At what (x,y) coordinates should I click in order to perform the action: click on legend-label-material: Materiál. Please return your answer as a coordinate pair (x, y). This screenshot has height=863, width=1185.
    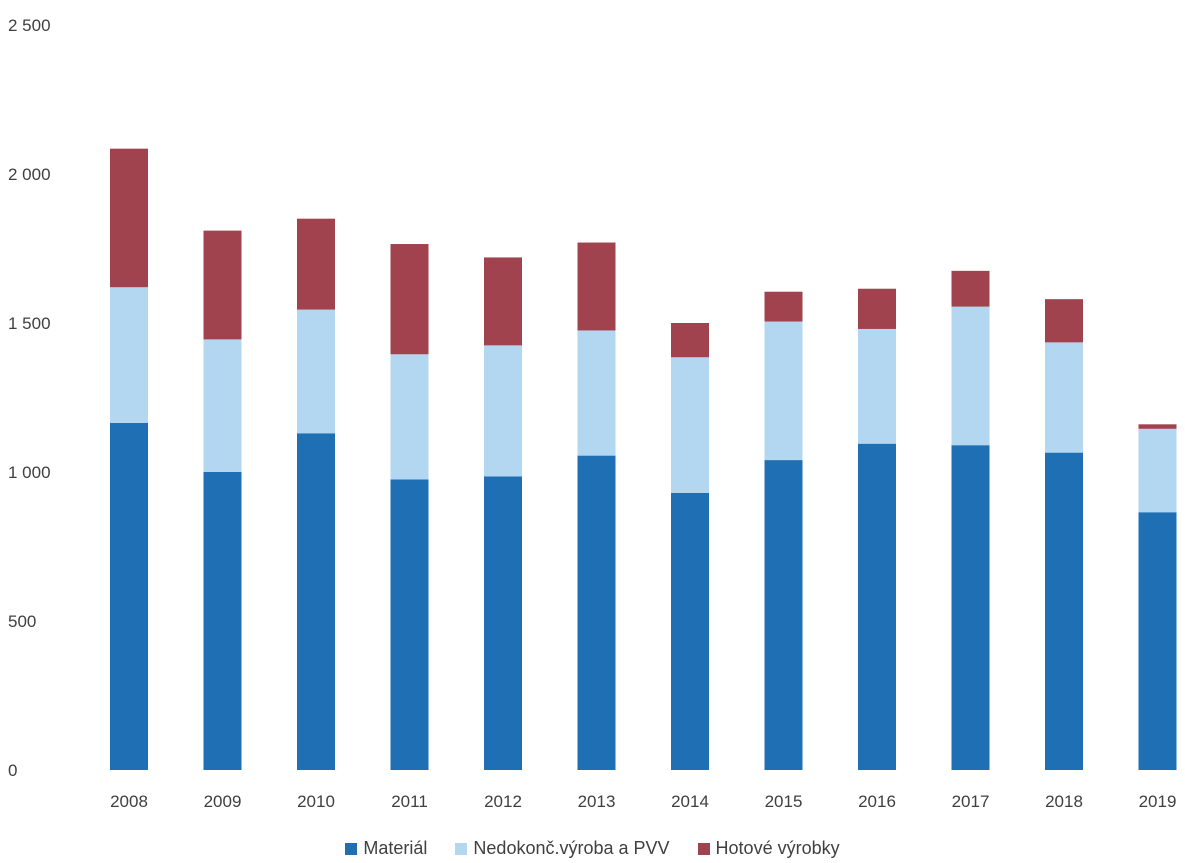
    Looking at the image, I should click on (395, 848).